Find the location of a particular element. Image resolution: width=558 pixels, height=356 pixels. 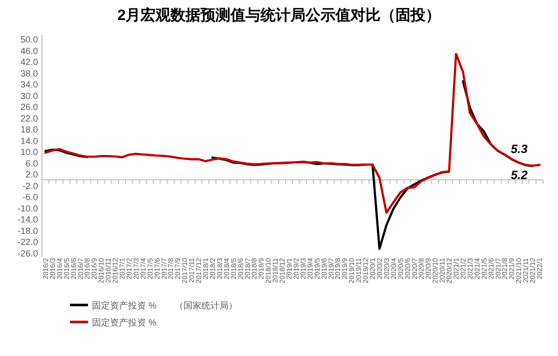

y-tick-label: 6.0 is located at coordinates (31, 163).